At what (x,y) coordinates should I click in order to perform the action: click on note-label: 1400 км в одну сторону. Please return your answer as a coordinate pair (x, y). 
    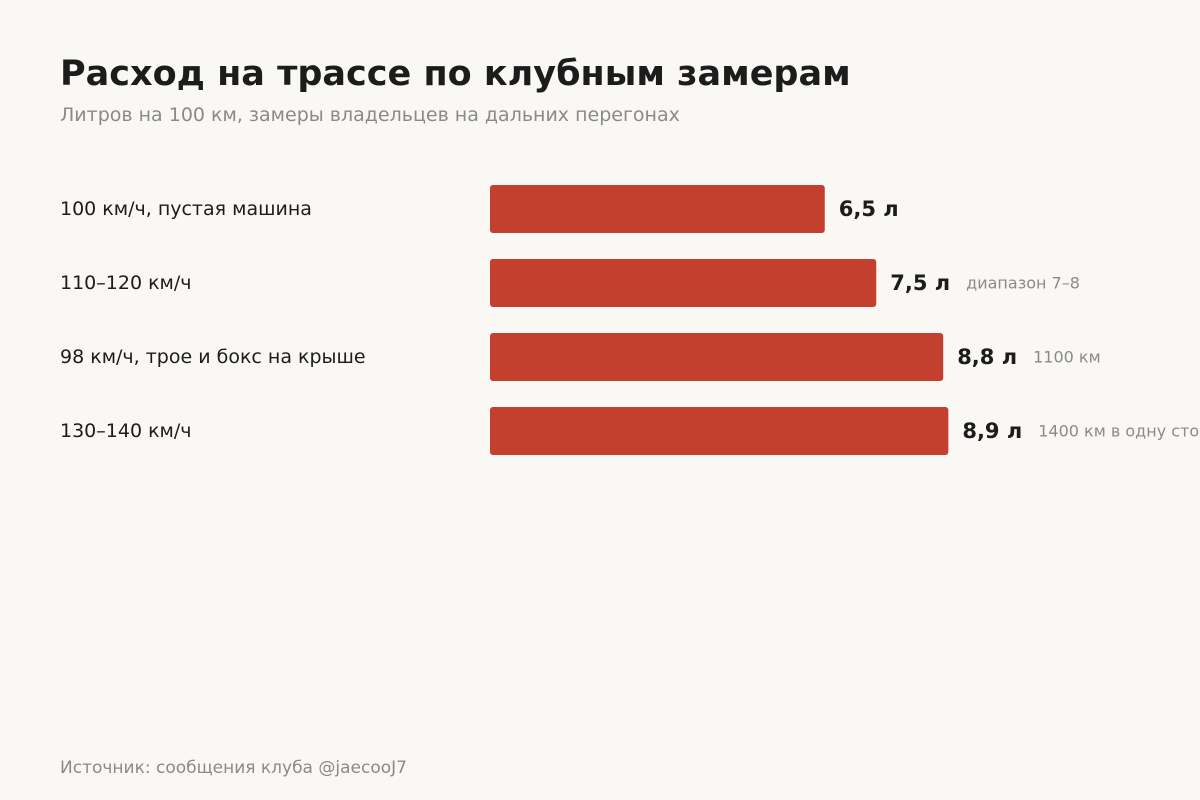
    Looking at the image, I should click on (1119, 431).